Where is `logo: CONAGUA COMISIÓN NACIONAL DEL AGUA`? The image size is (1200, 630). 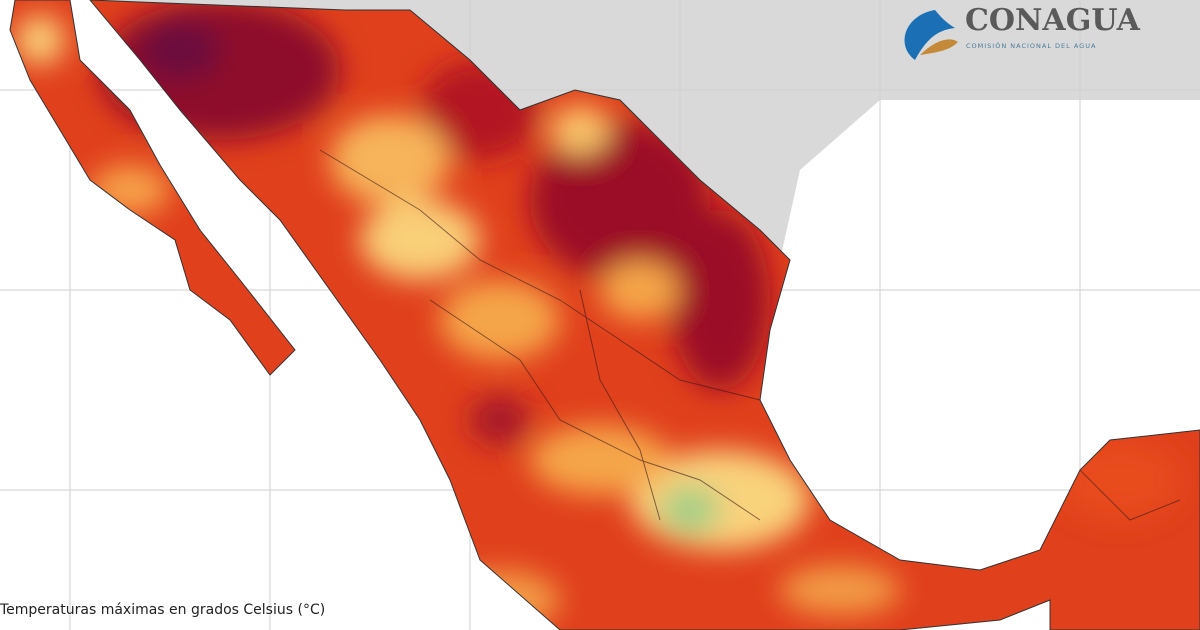 logo: CONAGUA COMISIÓN NACIONAL DEL AGUA is located at coordinates (1022, 31).